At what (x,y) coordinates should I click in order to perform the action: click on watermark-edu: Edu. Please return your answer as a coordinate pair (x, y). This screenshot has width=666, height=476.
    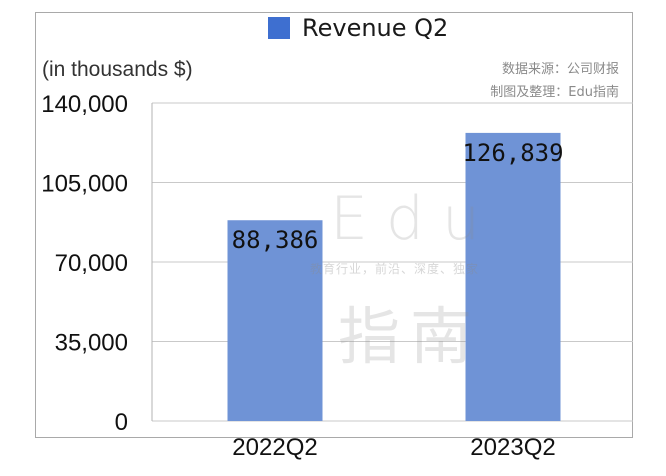
    Looking at the image, I should click on (414, 219).